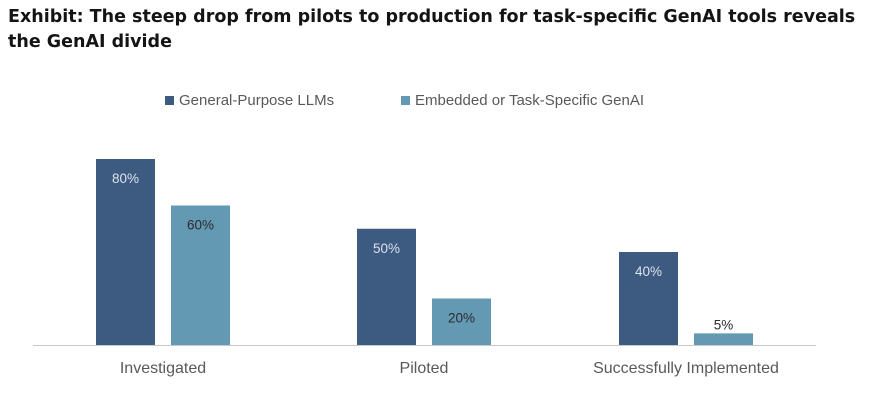 Image resolution: width=877 pixels, height=407 pixels. Describe the element at coordinates (163, 368) in the screenshot. I see `x-tick-label-investigated: Investigated` at that location.